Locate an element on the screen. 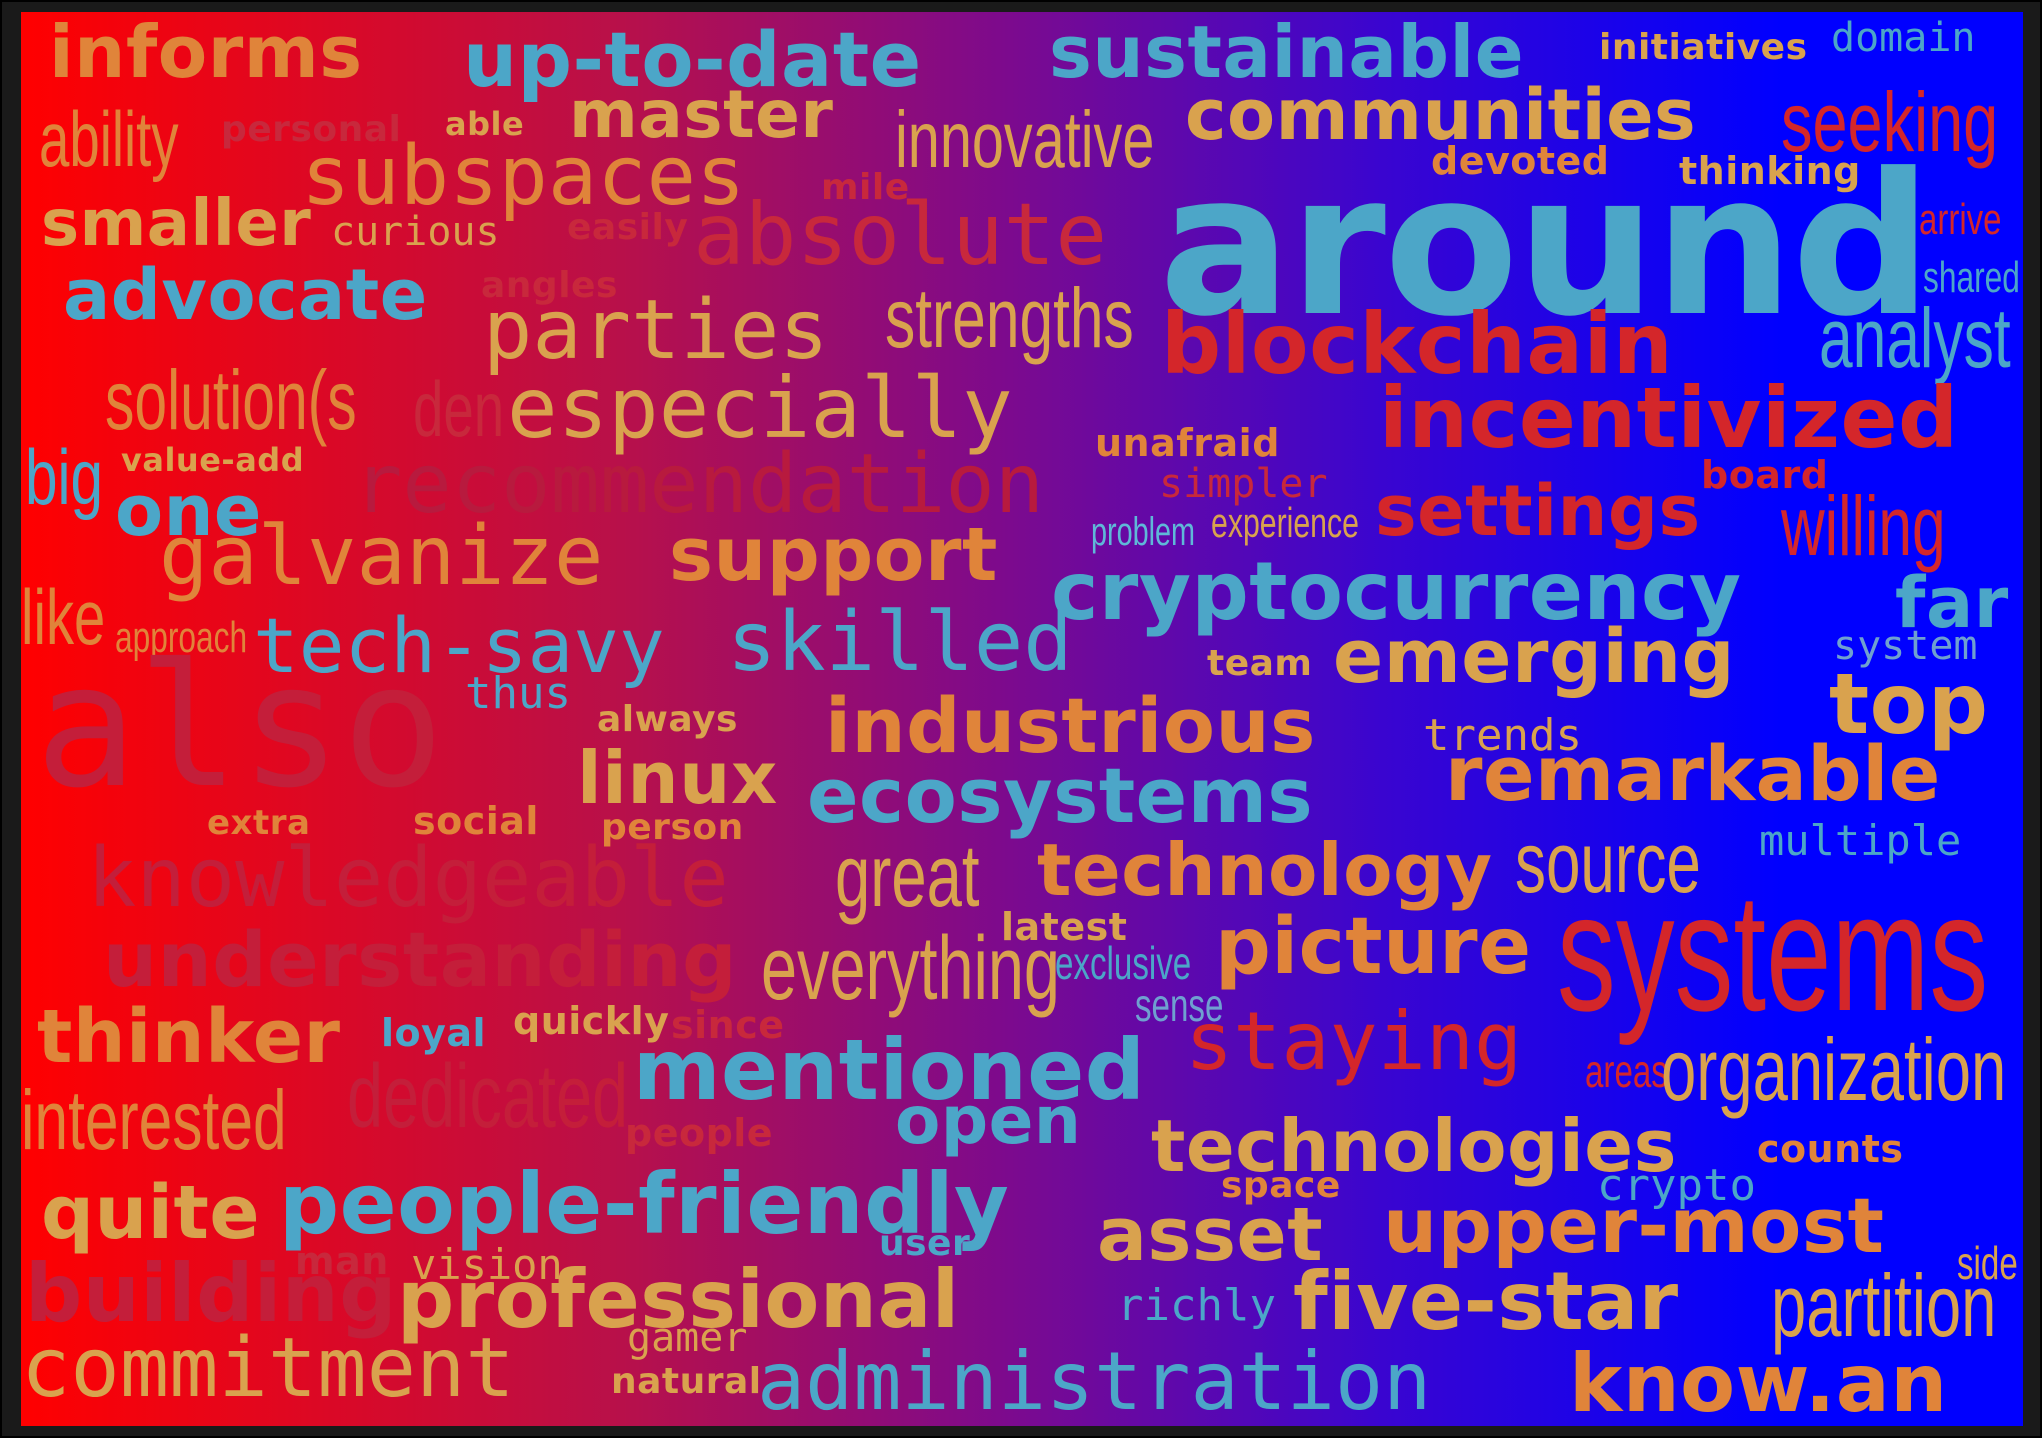  word-richly: richly is located at coordinates (1196, 1305).